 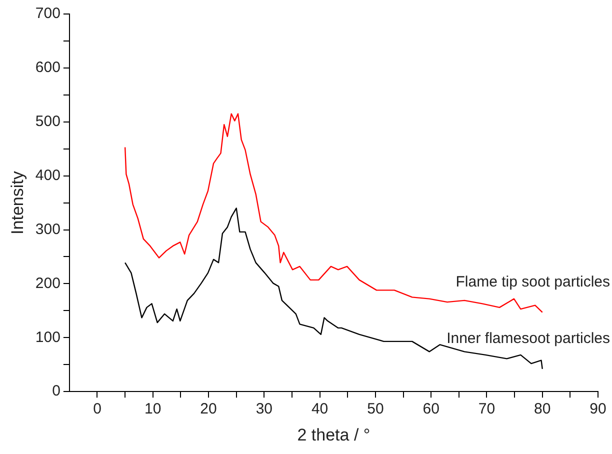 I want to click on x-tick-label: 20, so click(x=208, y=409).